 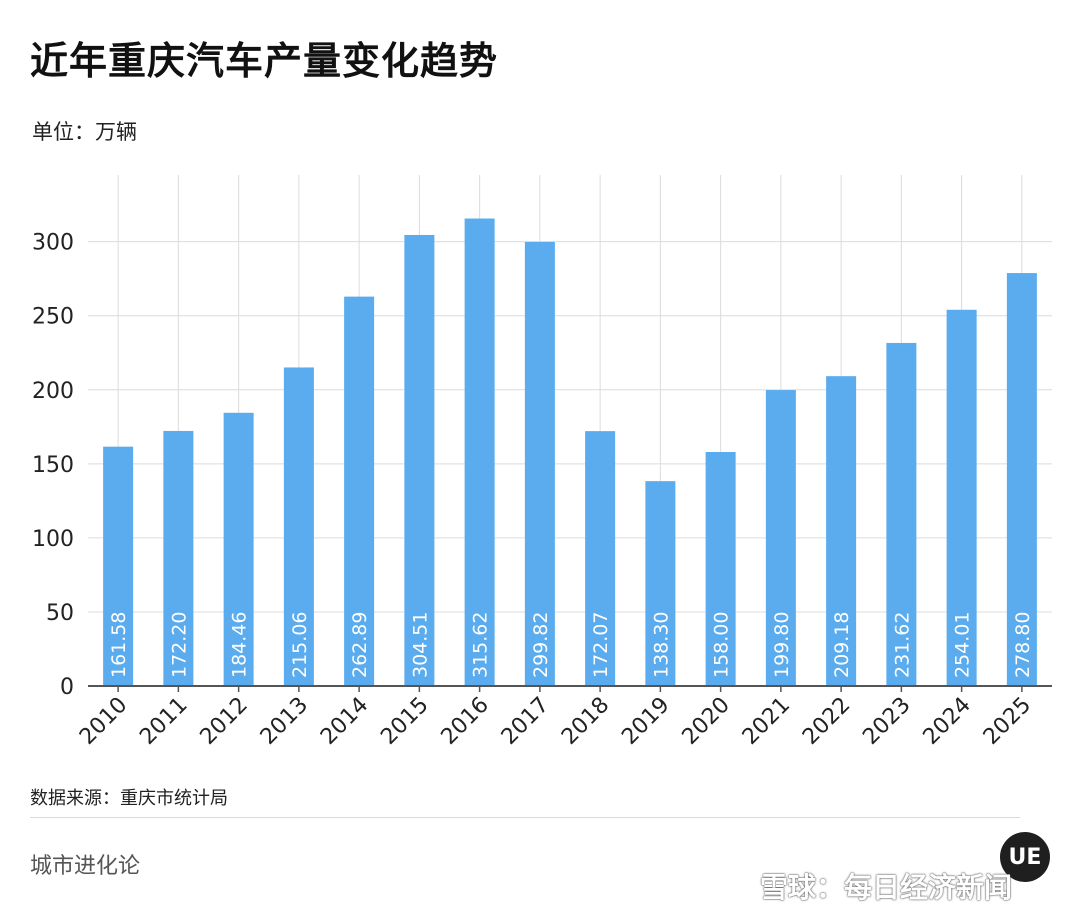 What do you see at coordinates (179, 645) in the screenshot?
I see `data-label: 172.20` at bounding box center [179, 645].